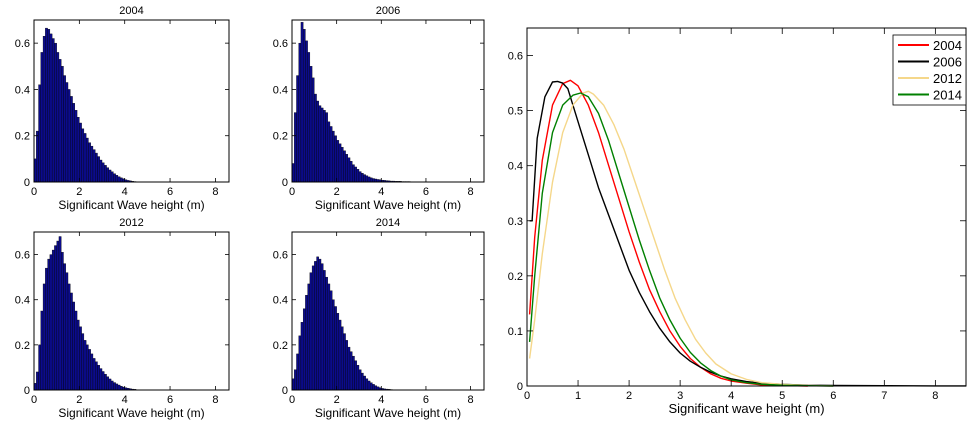  Describe the element at coordinates (578, 396) in the screenshot. I see `x-tick-label: 1` at that location.